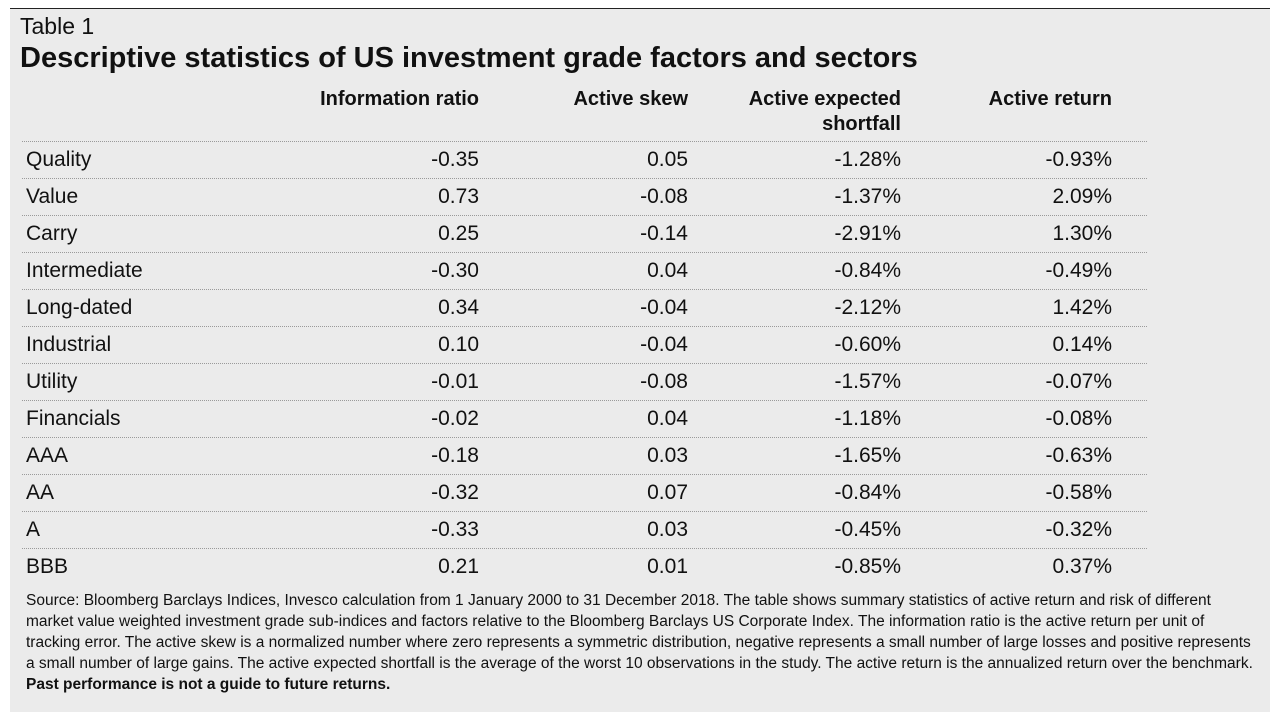 The height and width of the screenshot is (720, 1280). I want to click on table-row: Quality -0.35 0.05 -1.28% -0.93%, so click(640, 159).